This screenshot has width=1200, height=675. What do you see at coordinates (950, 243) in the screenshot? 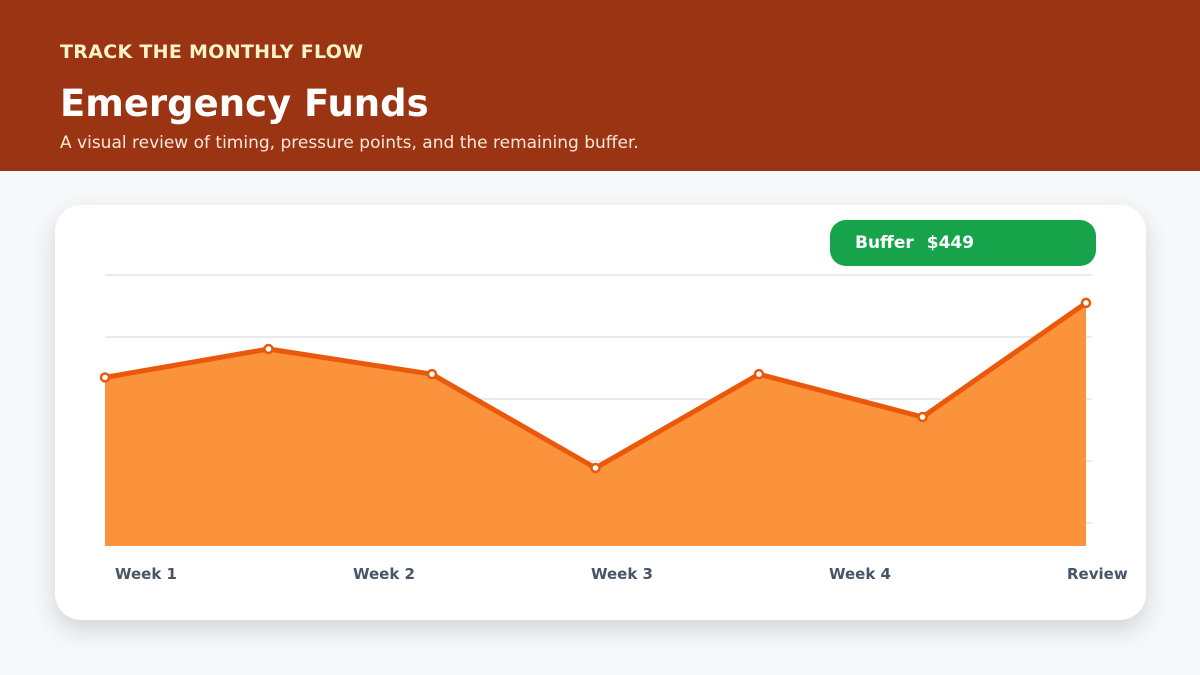
I see `buffer-value: $449` at bounding box center [950, 243].